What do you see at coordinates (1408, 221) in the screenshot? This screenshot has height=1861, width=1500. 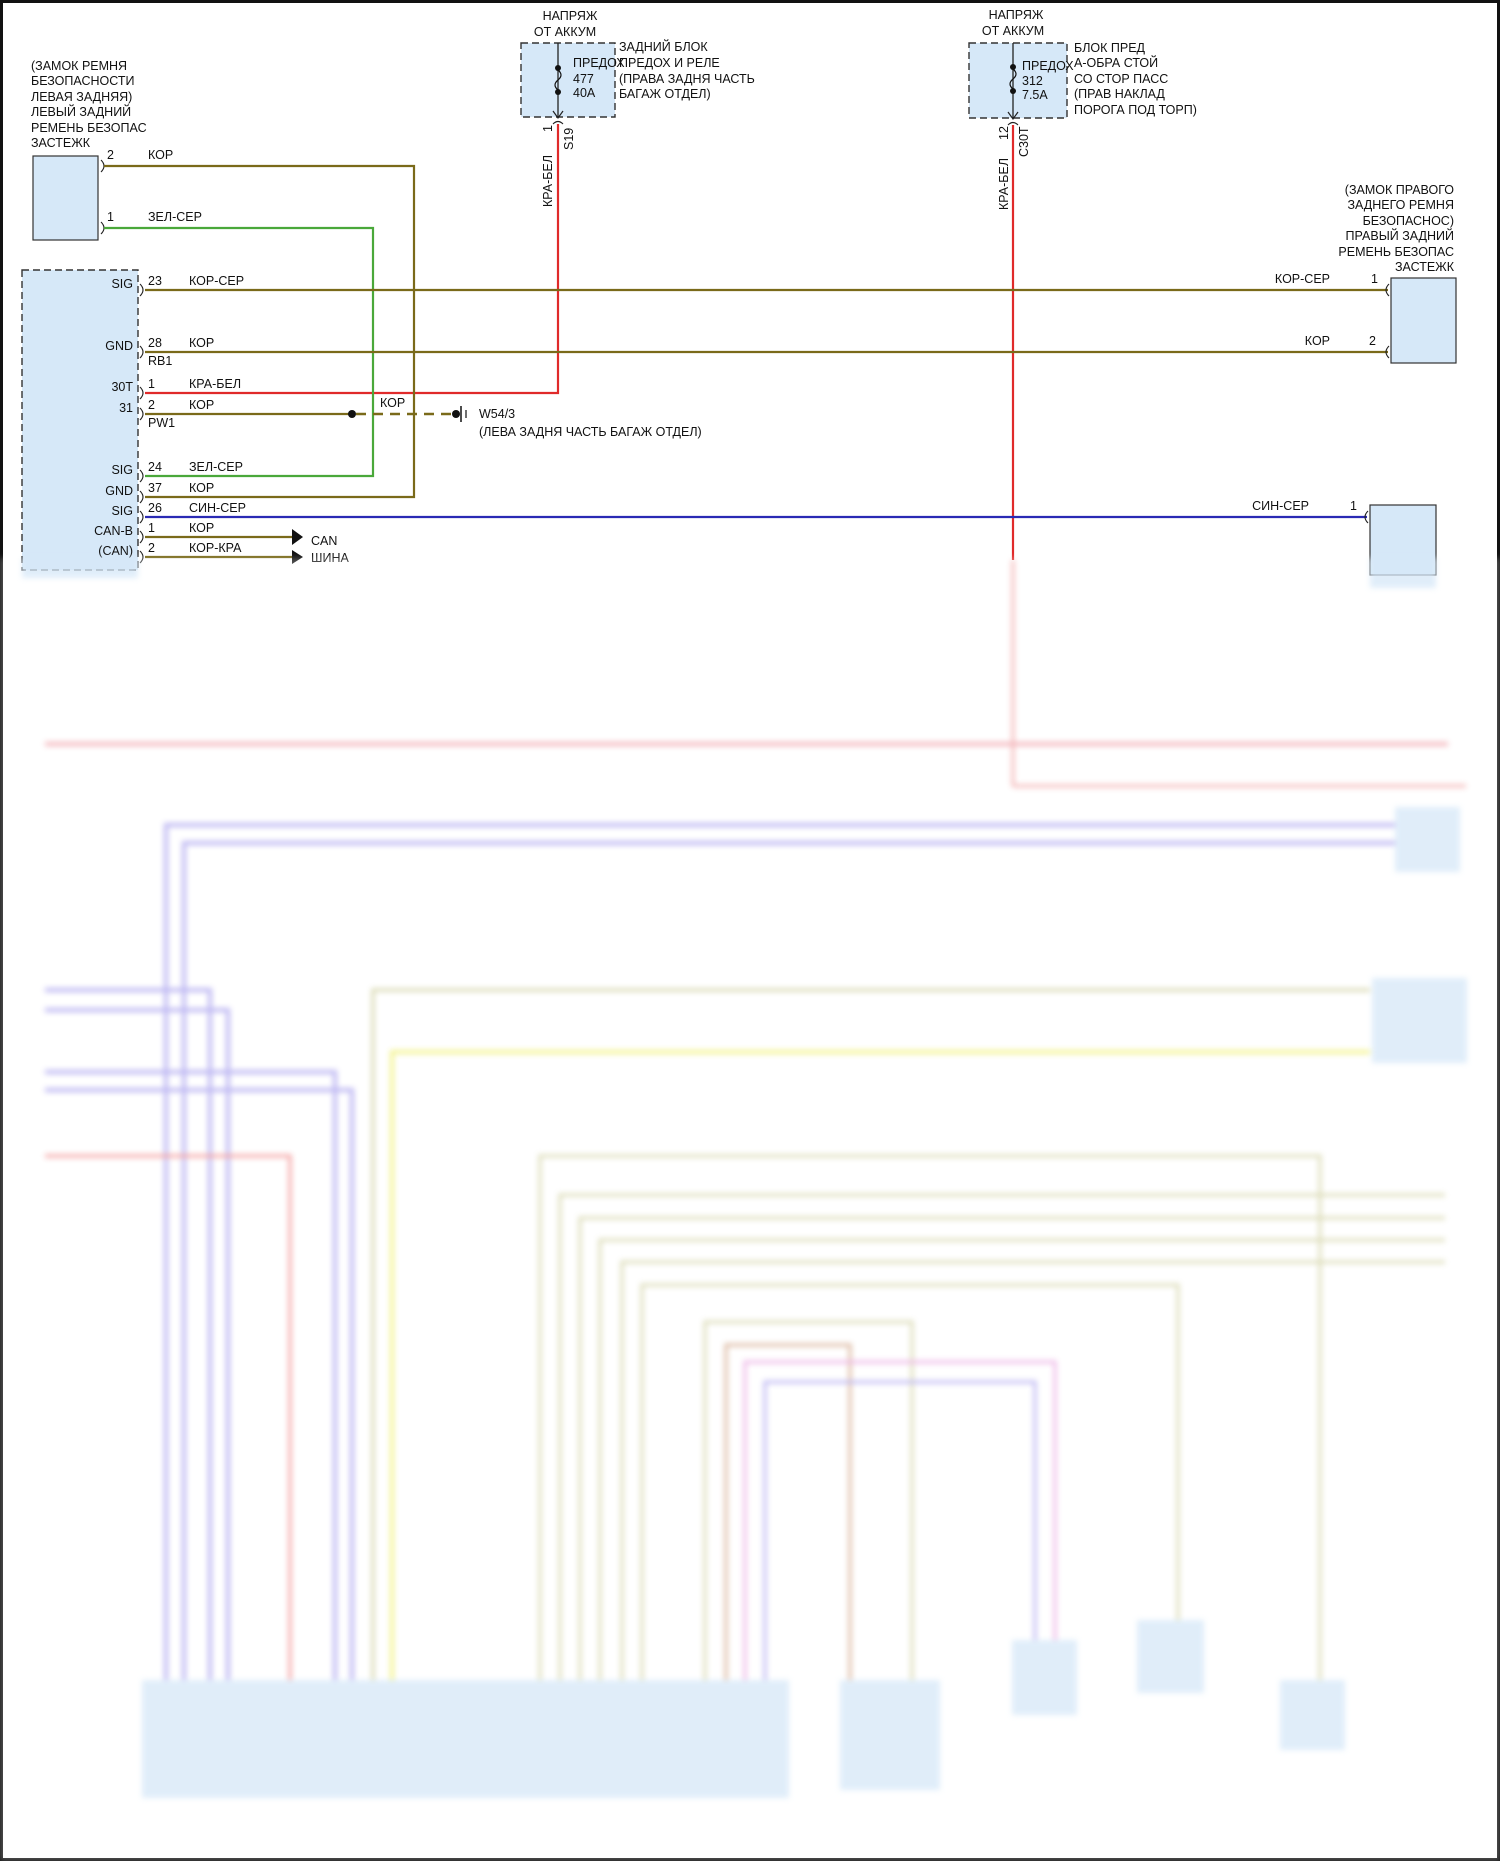 I see `component-label: БЕЗОПАСНОС)` at bounding box center [1408, 221].